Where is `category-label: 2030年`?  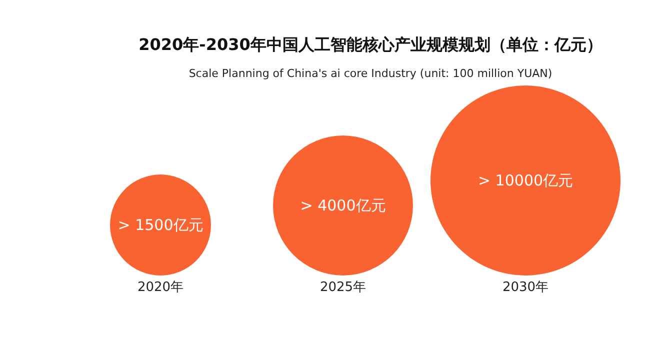 category-label: 2030年 is located at coordinates (525, 287).